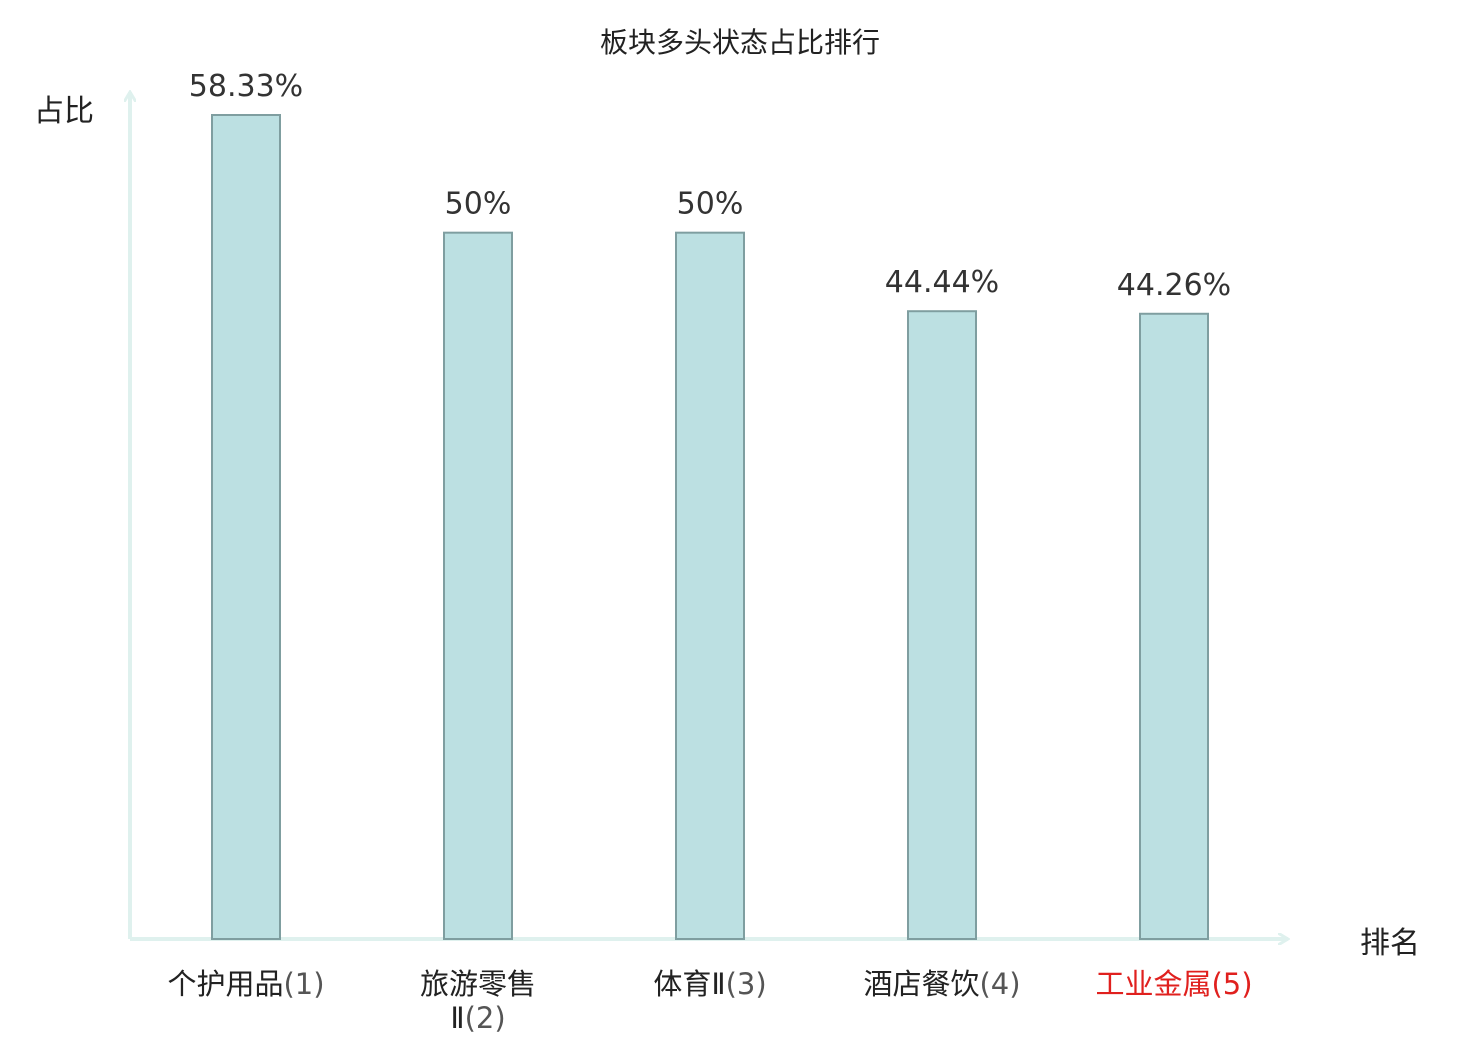 The height and width of the screenshot is (1040, 1480). Describe the element at coordinates (740, 42) in the screenshot. I see `chart-title: 板块多头状态占比排行` at that location.